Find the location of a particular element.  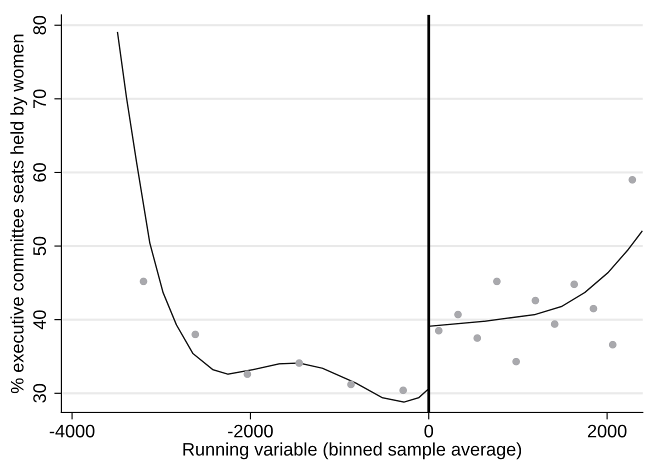

x-tick-label: -2000 is located at coordinates (250, 431).